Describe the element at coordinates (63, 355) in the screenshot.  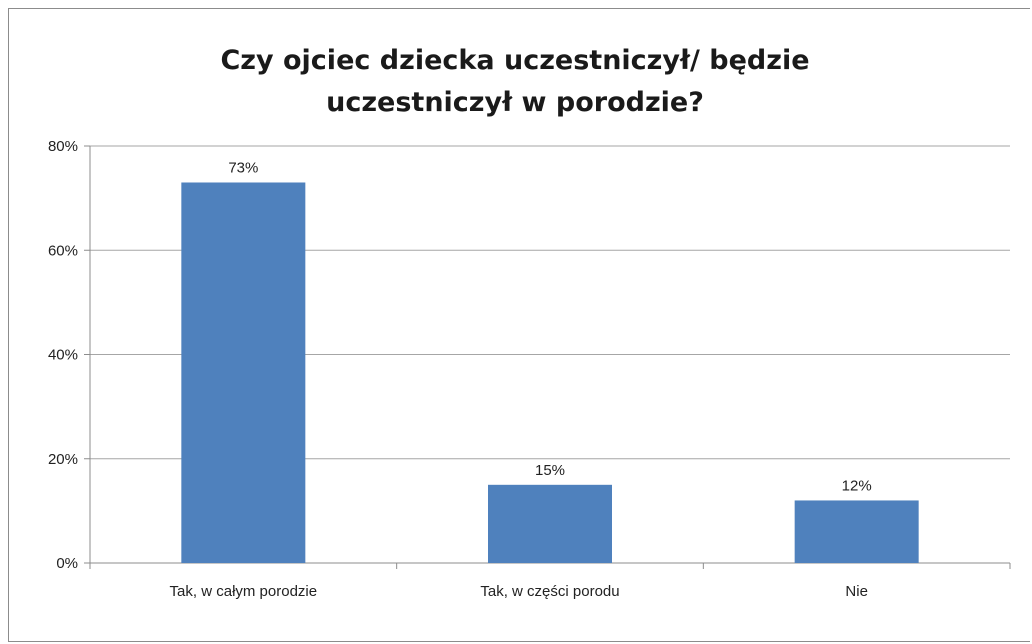
I see `y-tick-label: 40%` at that location.